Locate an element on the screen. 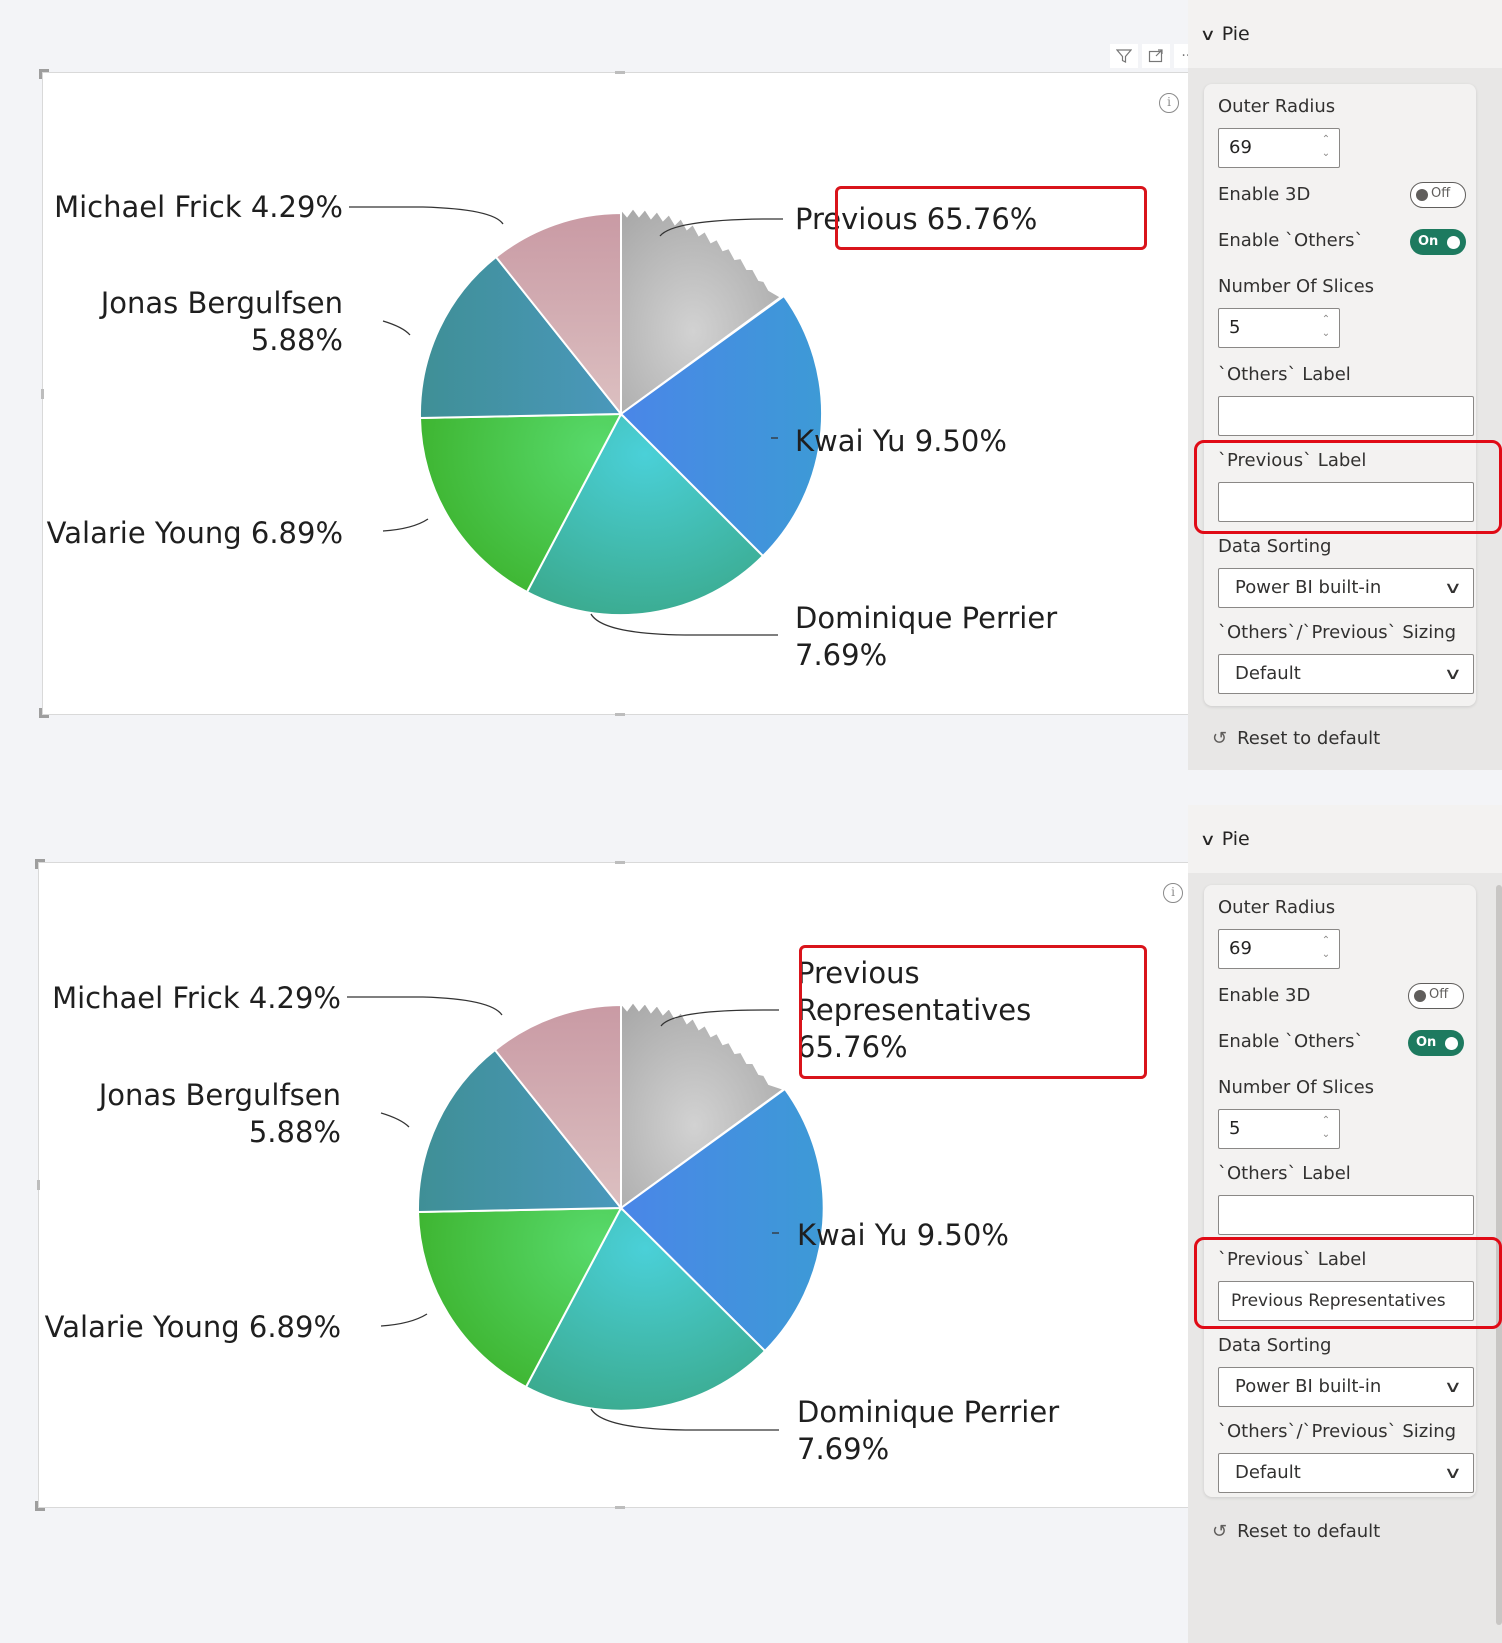  label-jonas-bergulfsen-name: Jonas Bergulfsen is located at coordinates (221, 303).